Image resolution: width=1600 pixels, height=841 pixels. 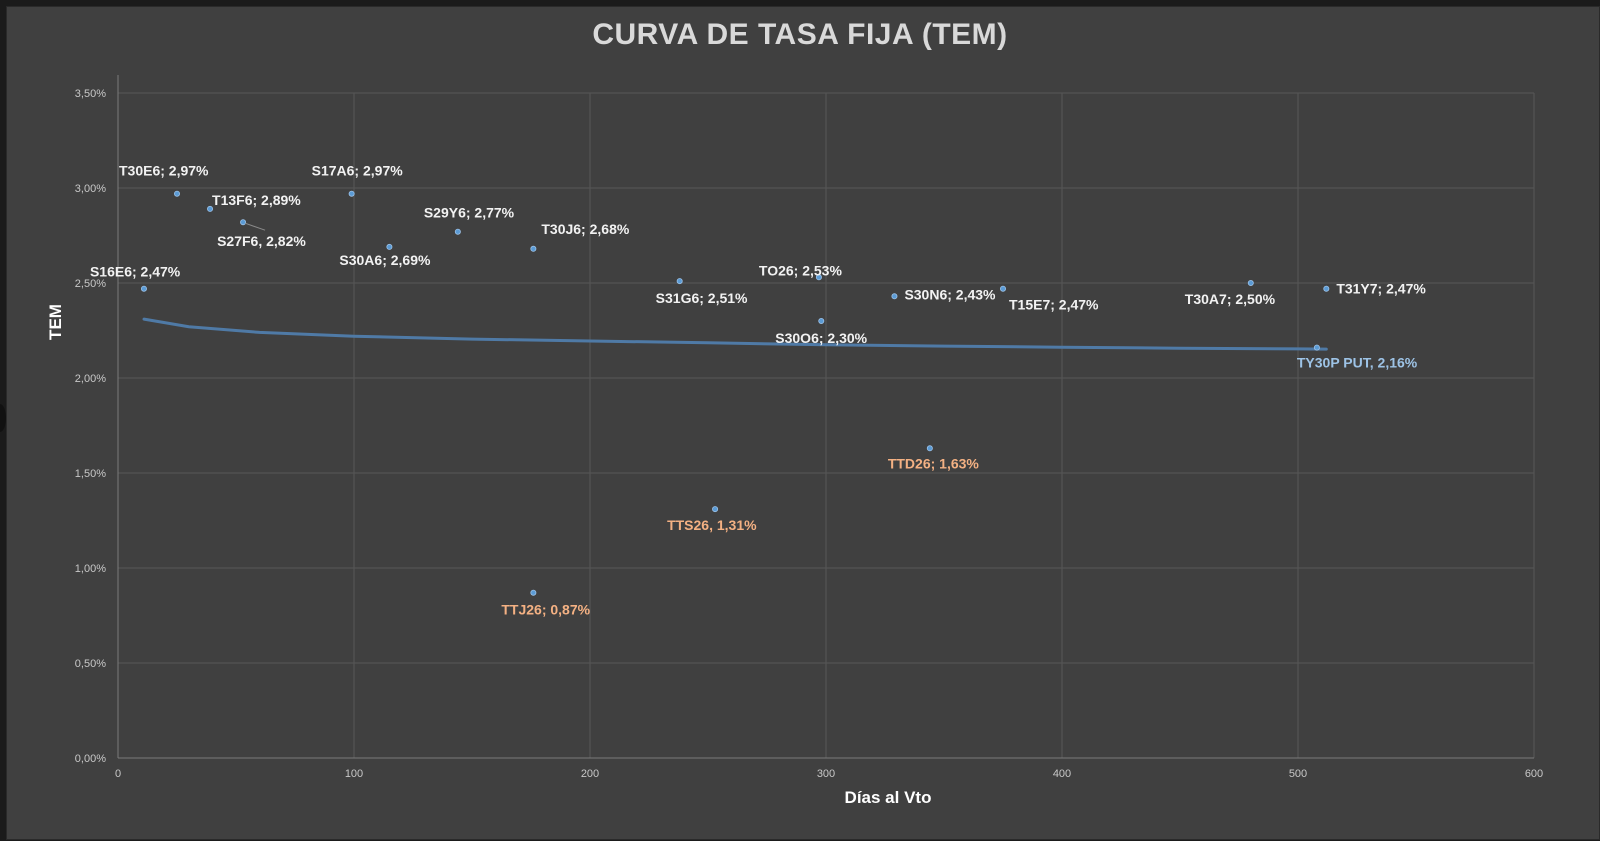 I want to click on y-tick-label: 0,50%, so click(x=90, y=664).